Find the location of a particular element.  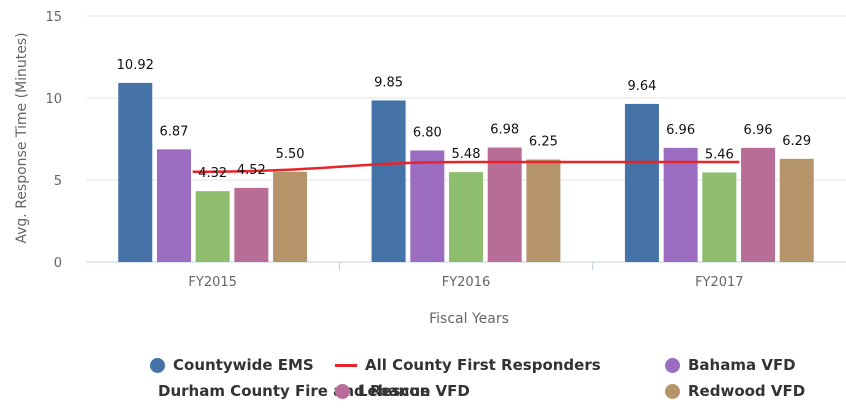

x-tick-label-fy2016: FY2016 is located at coordinates (466, 282).